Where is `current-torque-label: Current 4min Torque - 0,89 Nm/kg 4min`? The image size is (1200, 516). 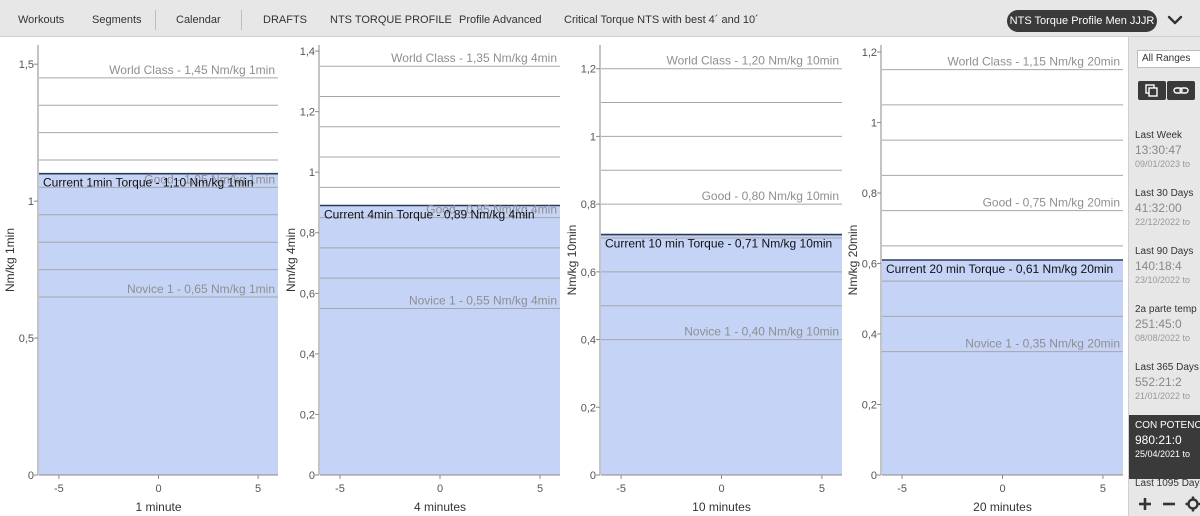 current-torque-label: Current 4min Torque - 0,89 Nm/kg 4min is located at coordinates (429, 214).